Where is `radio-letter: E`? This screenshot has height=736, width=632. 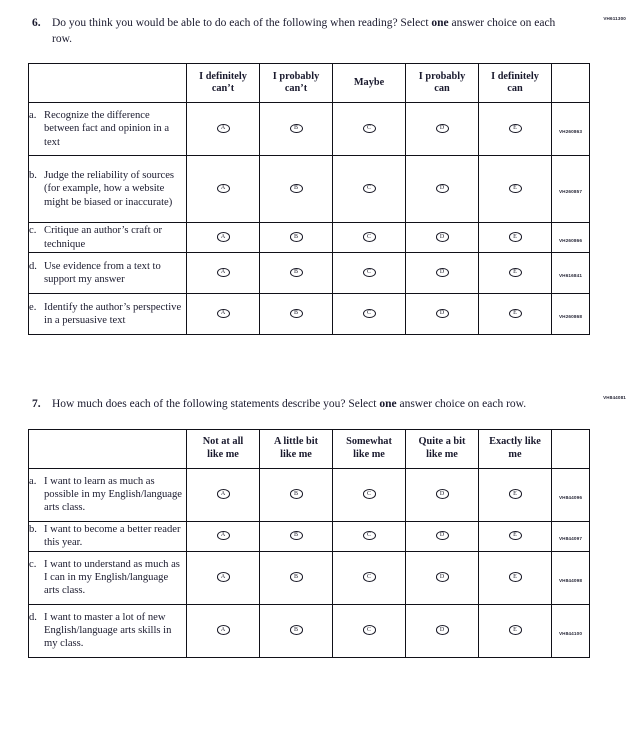
radio-letter: E is located at coordinates (515, 128).